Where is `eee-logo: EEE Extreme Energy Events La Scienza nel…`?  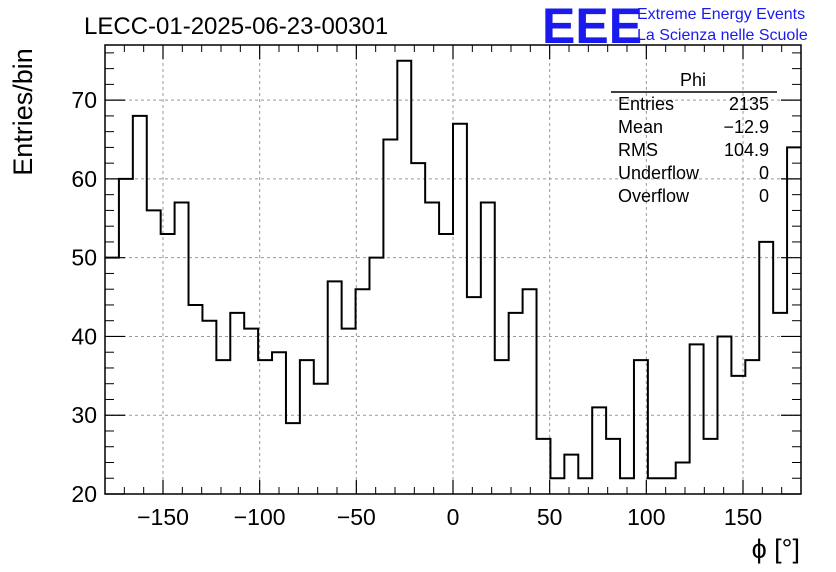 eee-logo: EEE Extreme Energy Events La Scienza nel… is located at coordinates (675, 27).